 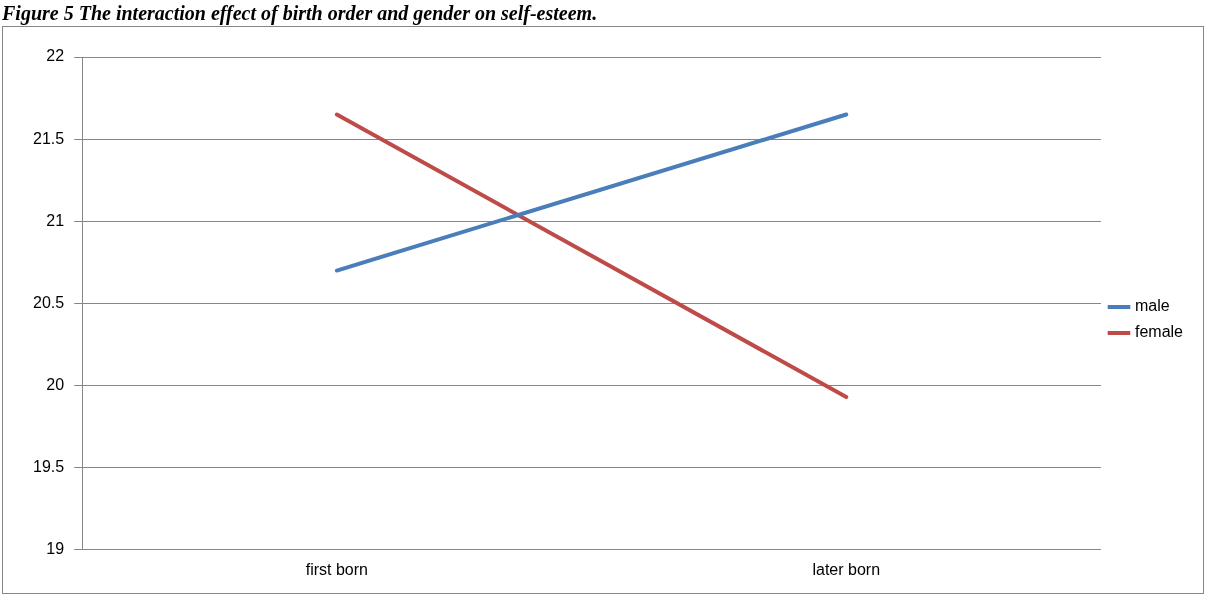 What do you see at coordinates (55, 384) in the screenshot?
I see `y-tick-label: 20` at bounding box center [55, 384].